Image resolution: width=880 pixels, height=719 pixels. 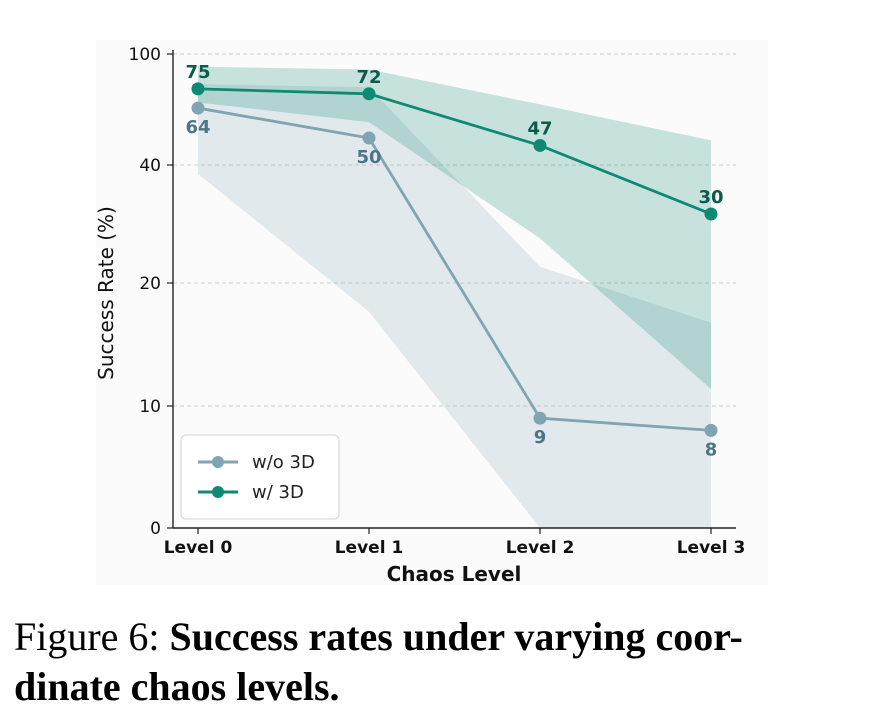 I want to click on y-axis-label: Success Rate (%), so click(x=106, y=293).